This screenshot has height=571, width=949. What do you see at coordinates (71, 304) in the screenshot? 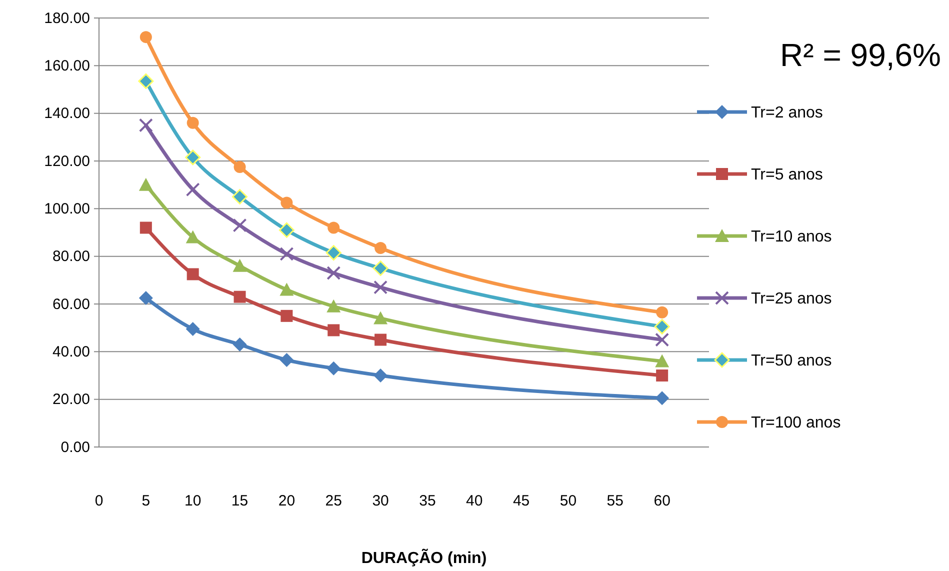
I see `y-tick-label: 60.00` at bounding box center [71, 304].